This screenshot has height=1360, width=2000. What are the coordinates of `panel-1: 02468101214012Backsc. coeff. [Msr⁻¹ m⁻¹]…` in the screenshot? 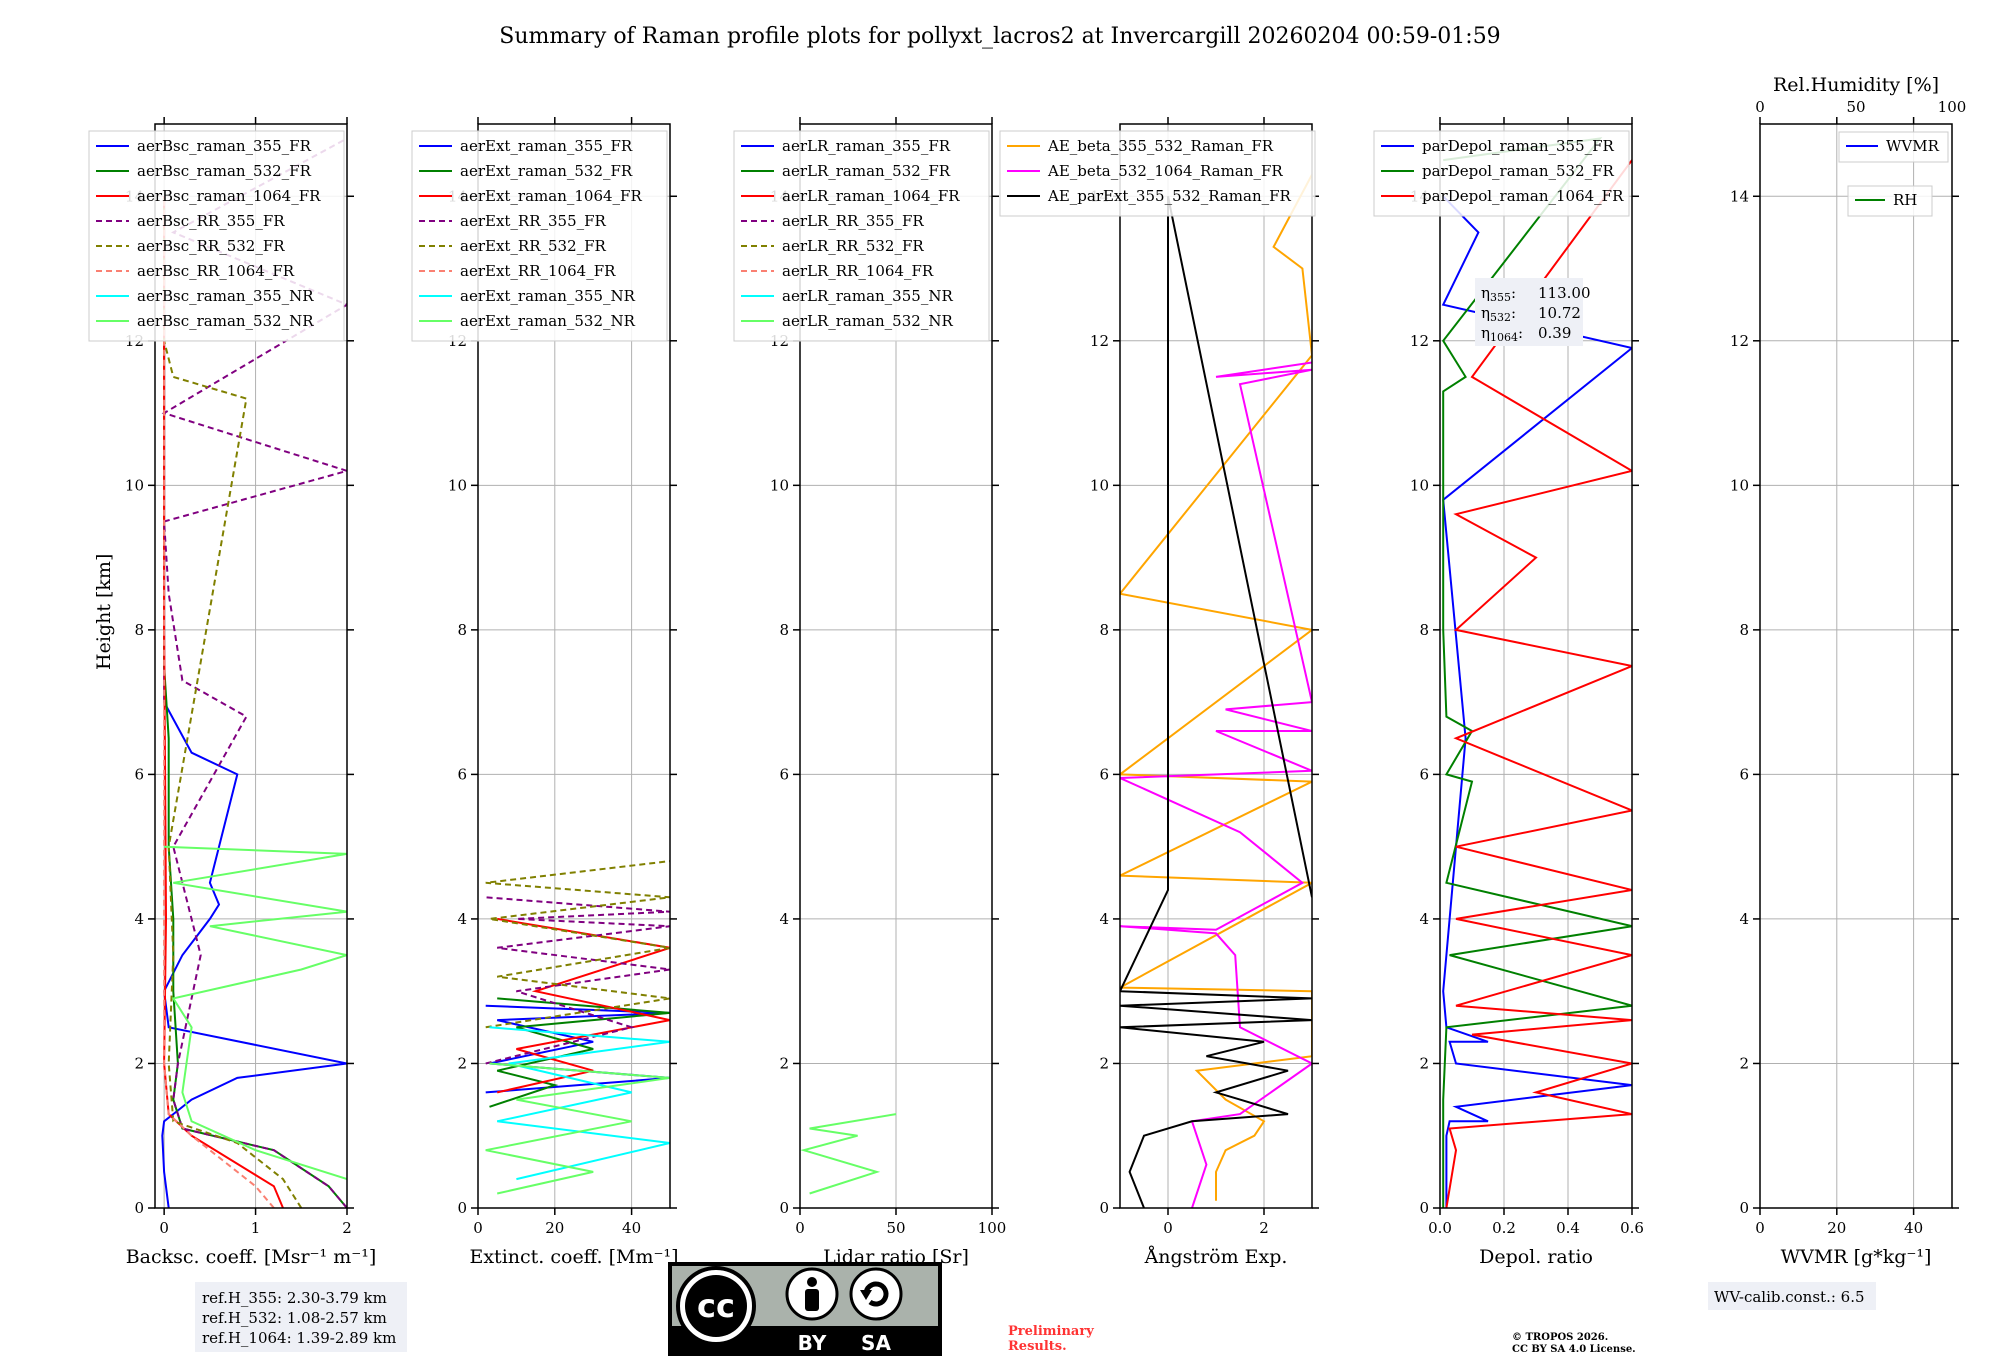 It's located at (232, 692).